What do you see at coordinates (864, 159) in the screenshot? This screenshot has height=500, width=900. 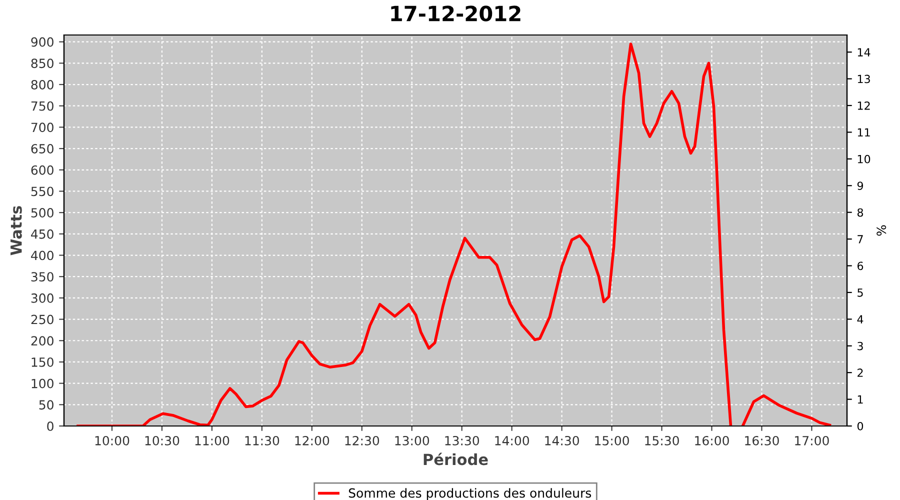 I see `y2-tick-label: 10` at bounding box center [864, 159].